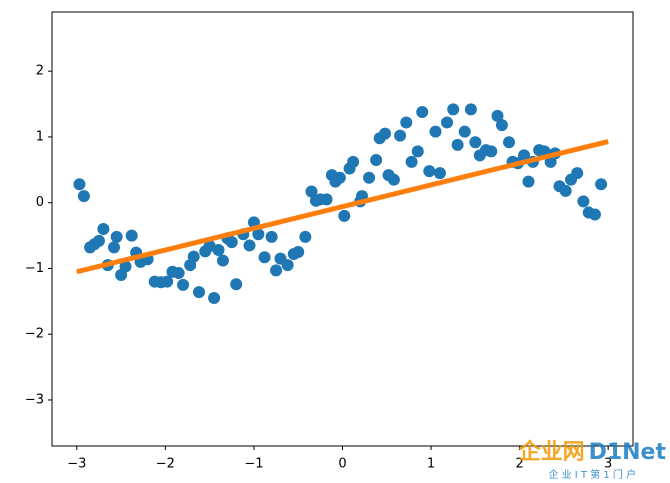 Image resolution: width=670 pixels, height=483 pixels. I want to click on watermark-brand: 企业网 D1Net, so click(592, 450).